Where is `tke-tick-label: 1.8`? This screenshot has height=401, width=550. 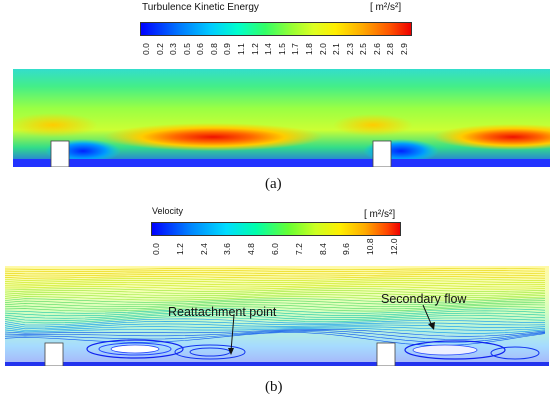
tke-tick-label: 1.8 is located at coordinates (308, 49).